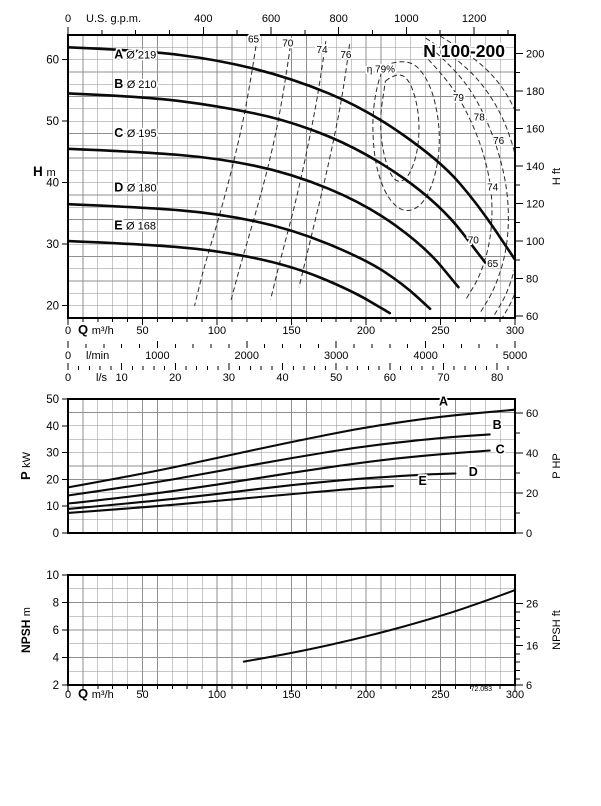 This screenshot has height=806, width=601. I want to click on h-ft-tick-label: 180, so click(535, 92).